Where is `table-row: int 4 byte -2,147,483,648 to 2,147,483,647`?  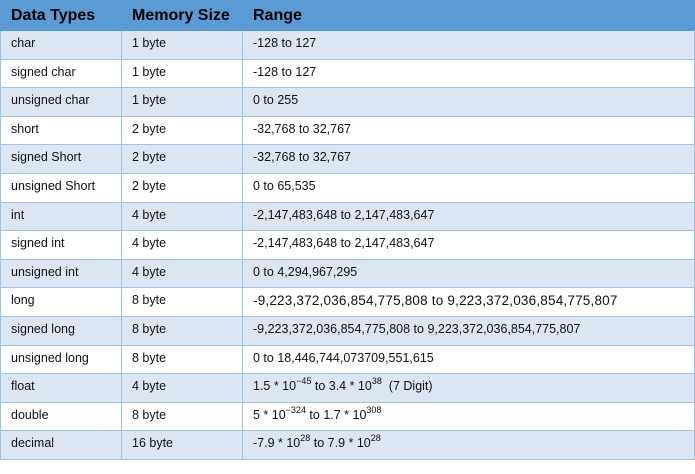 table-row: int 4 byte -2,147,483,648 to 2,147,483,647 is located at coordinates (347, 216).